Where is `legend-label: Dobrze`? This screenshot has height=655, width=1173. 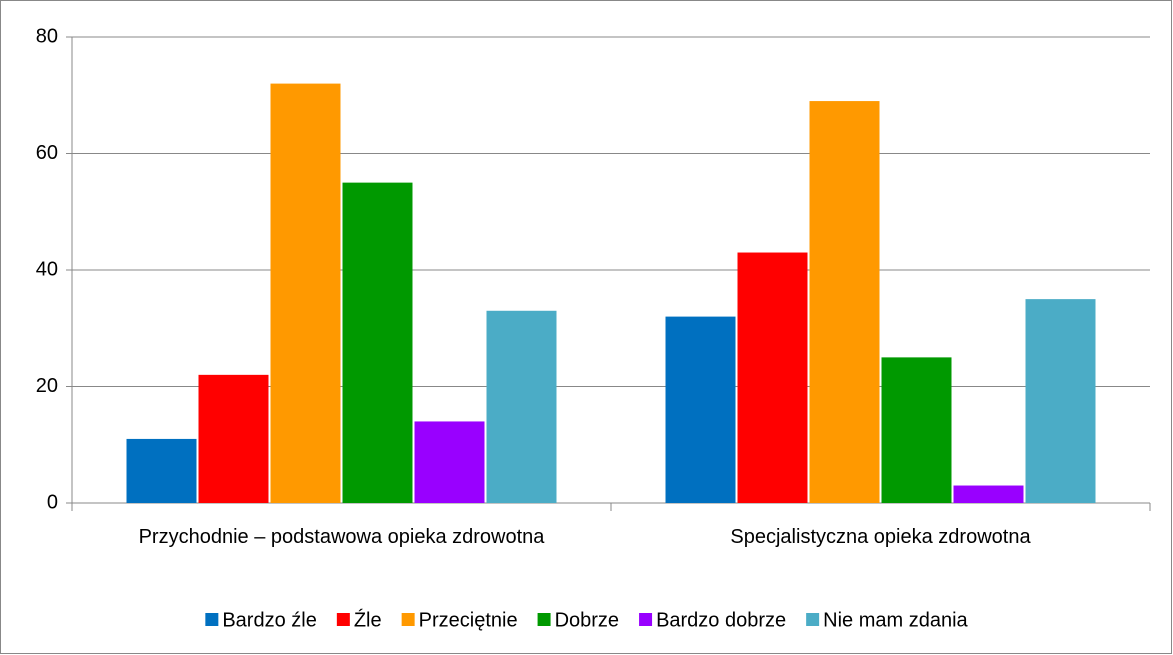
legend-label: Dobrze is located at coordinates (587, 620).